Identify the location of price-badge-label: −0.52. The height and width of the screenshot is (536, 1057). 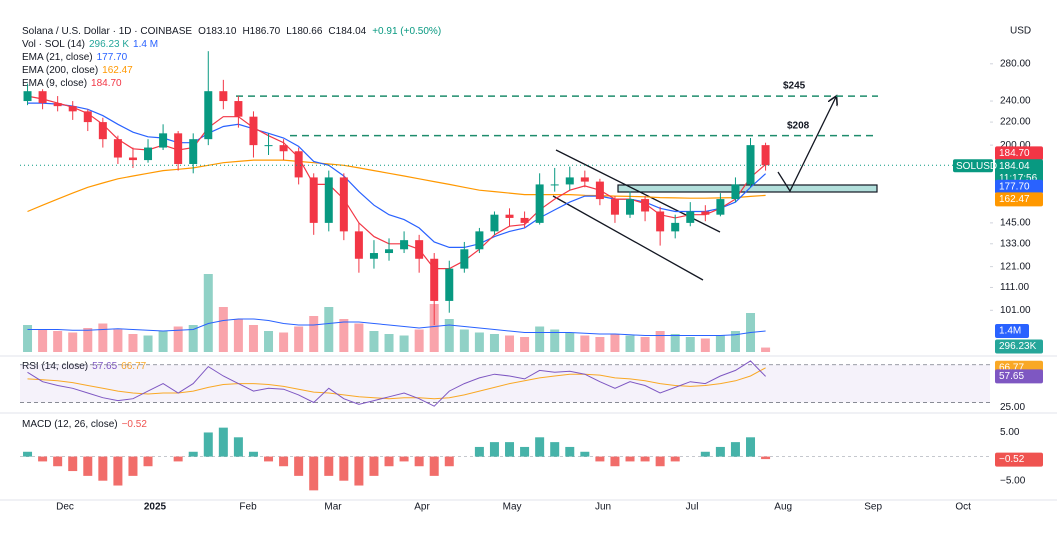
(1012, 459).